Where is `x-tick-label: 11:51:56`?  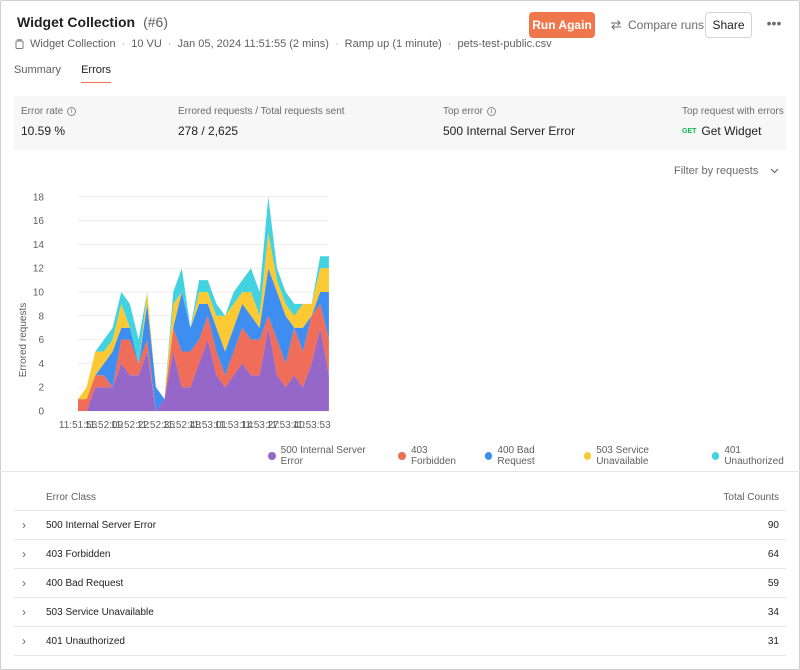 x-tick-label: 11:51:56 is located at coordinates (78, 425).